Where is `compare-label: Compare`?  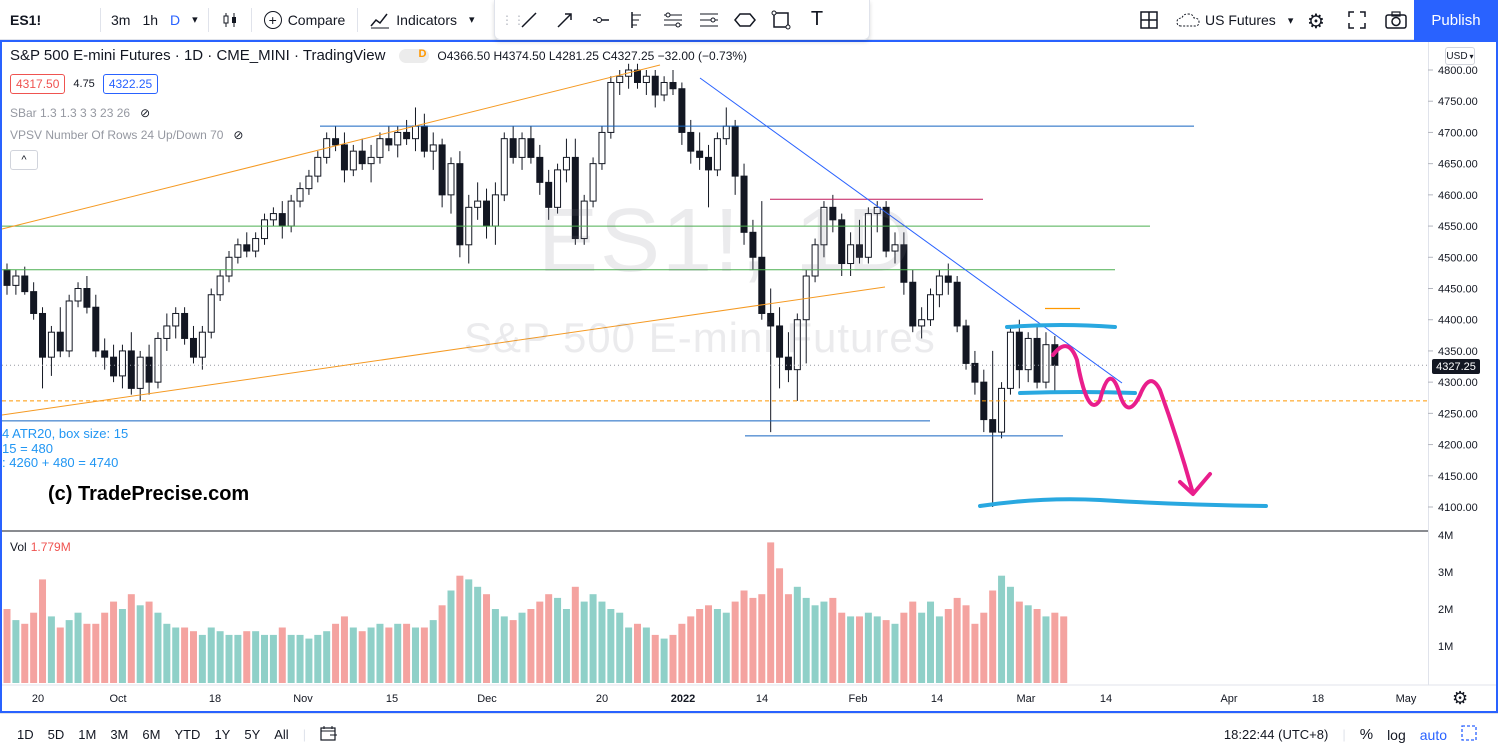 compare-label: Compare is located at coordinates (316, 19).